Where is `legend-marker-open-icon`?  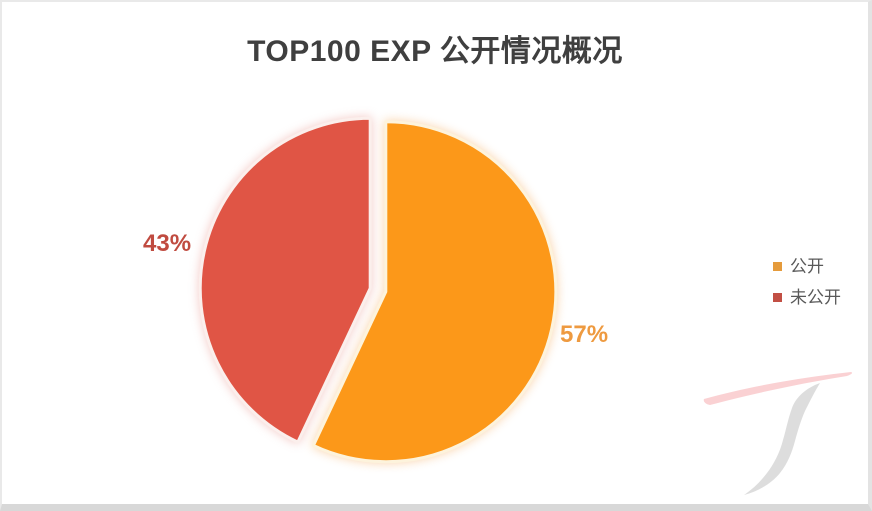
legend-marker-open-icon is located at coordinates (777, 266).